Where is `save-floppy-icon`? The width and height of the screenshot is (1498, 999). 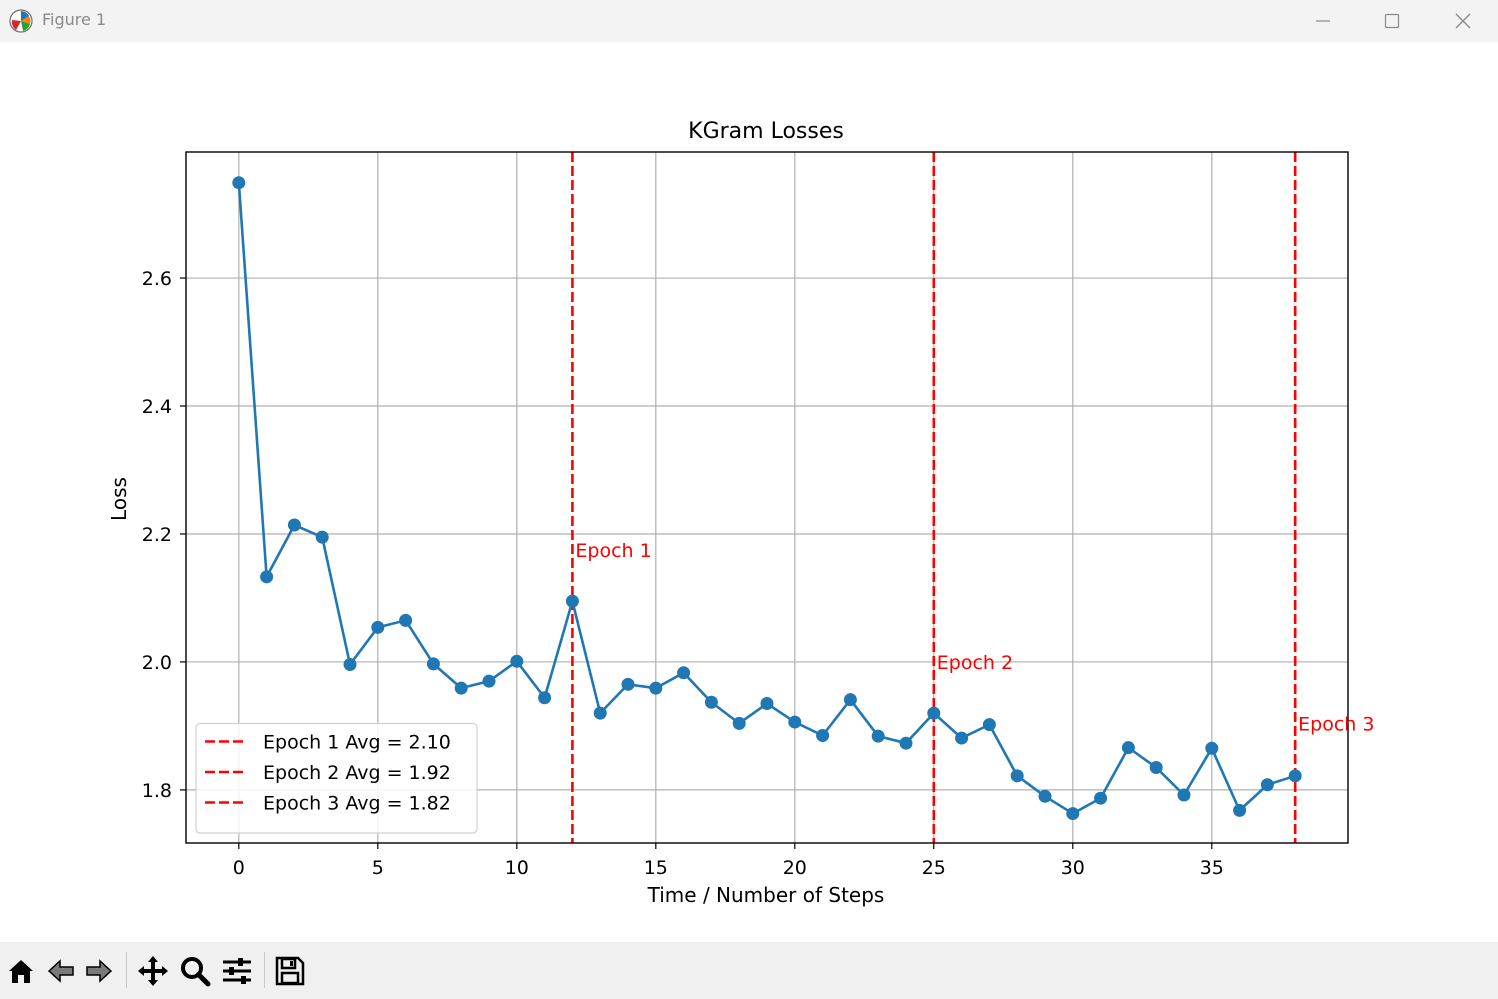
save-floppy-icon is located at coordinates (290, 971).